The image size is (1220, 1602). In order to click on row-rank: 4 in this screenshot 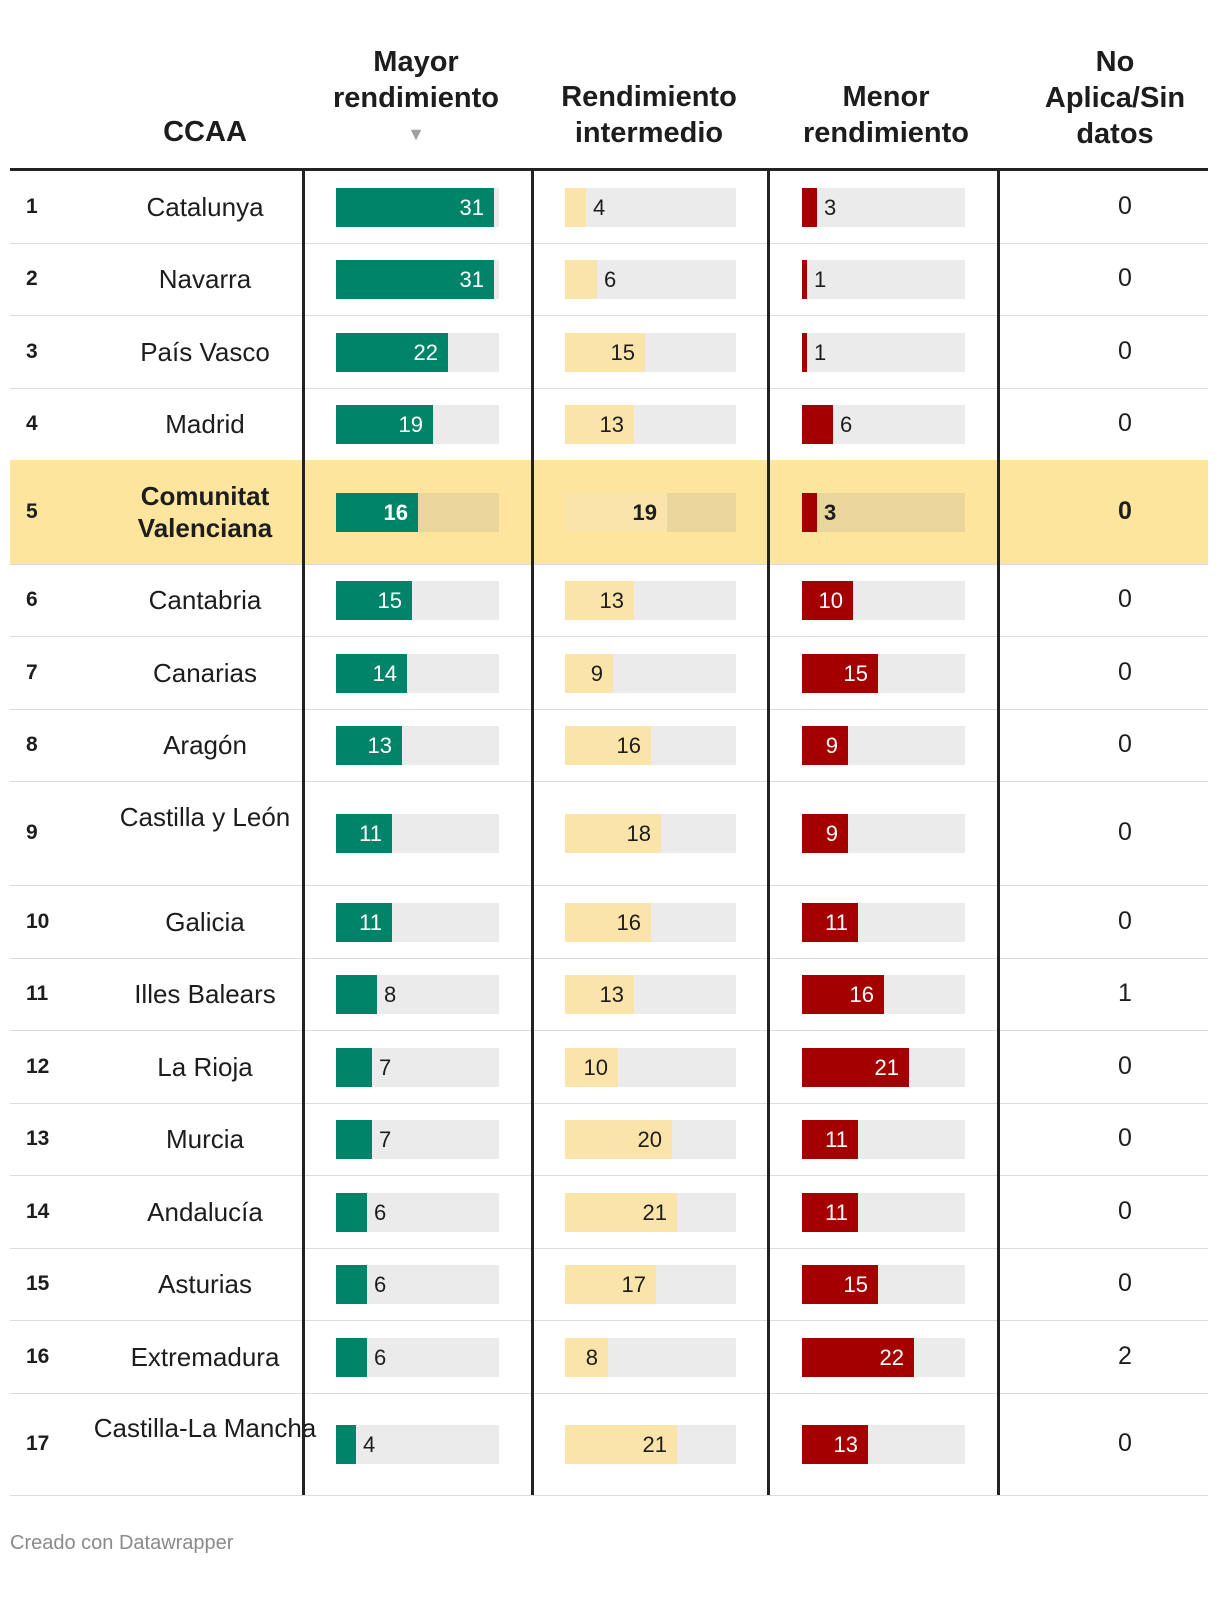, I will do `click(32, 423)`.